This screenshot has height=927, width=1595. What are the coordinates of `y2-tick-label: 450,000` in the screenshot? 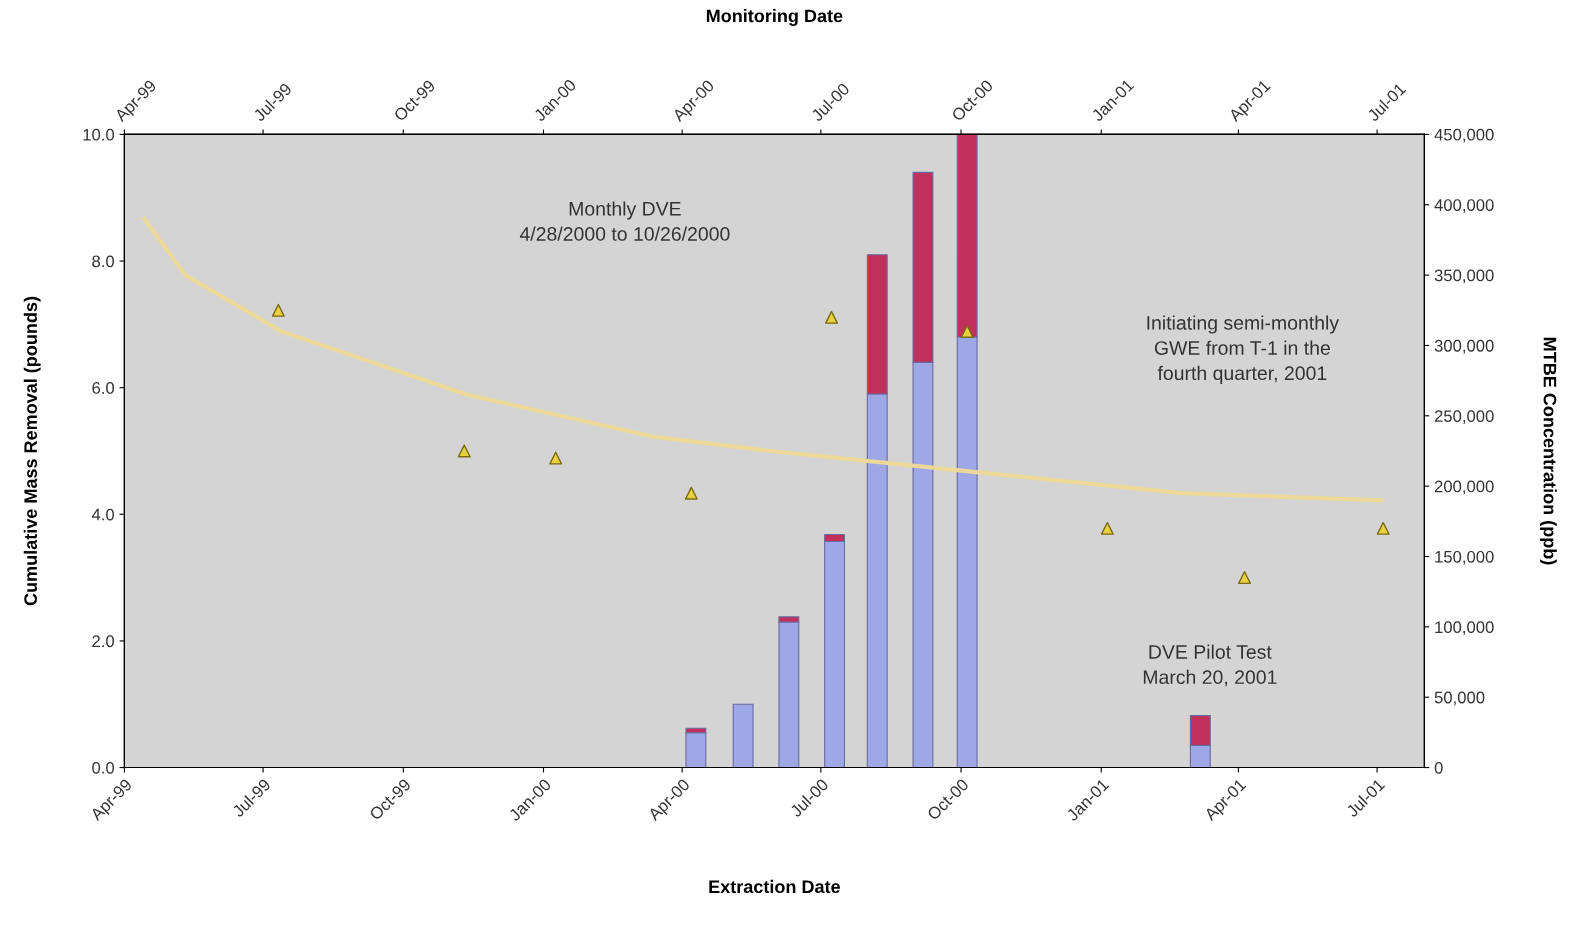 It's located at (1464, 135).